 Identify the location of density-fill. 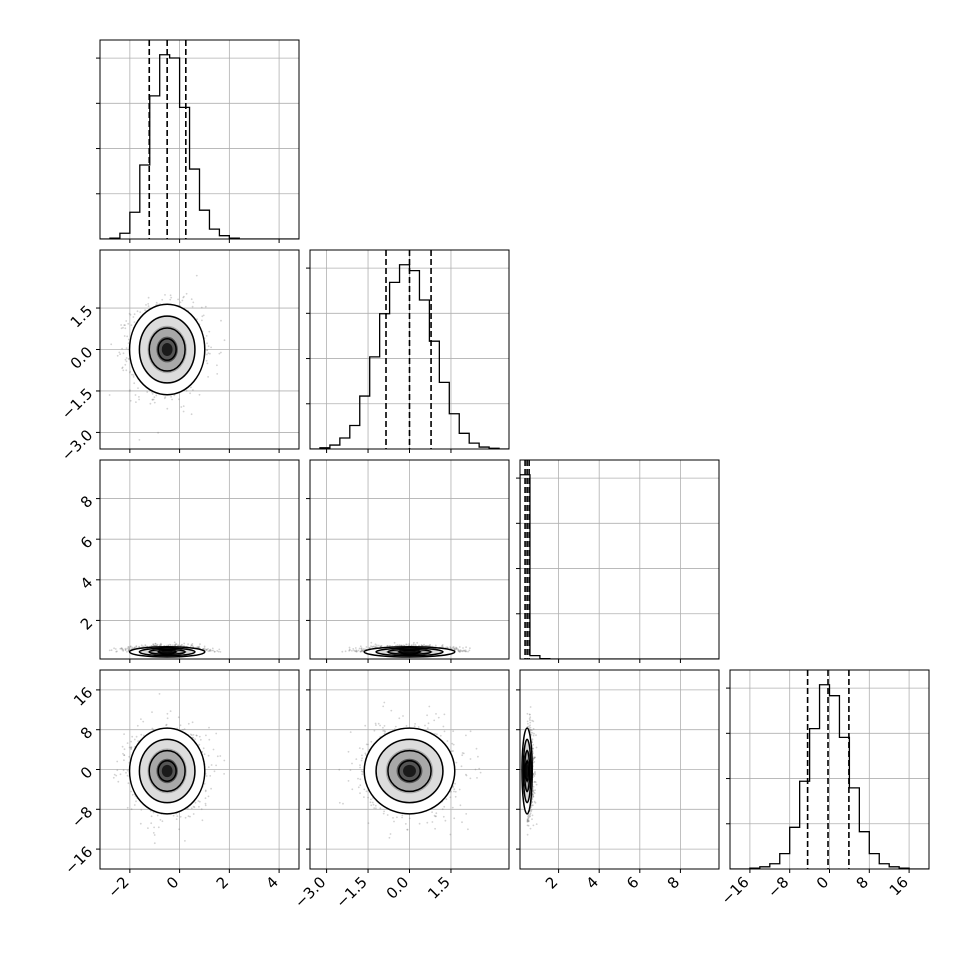
(167, 349).